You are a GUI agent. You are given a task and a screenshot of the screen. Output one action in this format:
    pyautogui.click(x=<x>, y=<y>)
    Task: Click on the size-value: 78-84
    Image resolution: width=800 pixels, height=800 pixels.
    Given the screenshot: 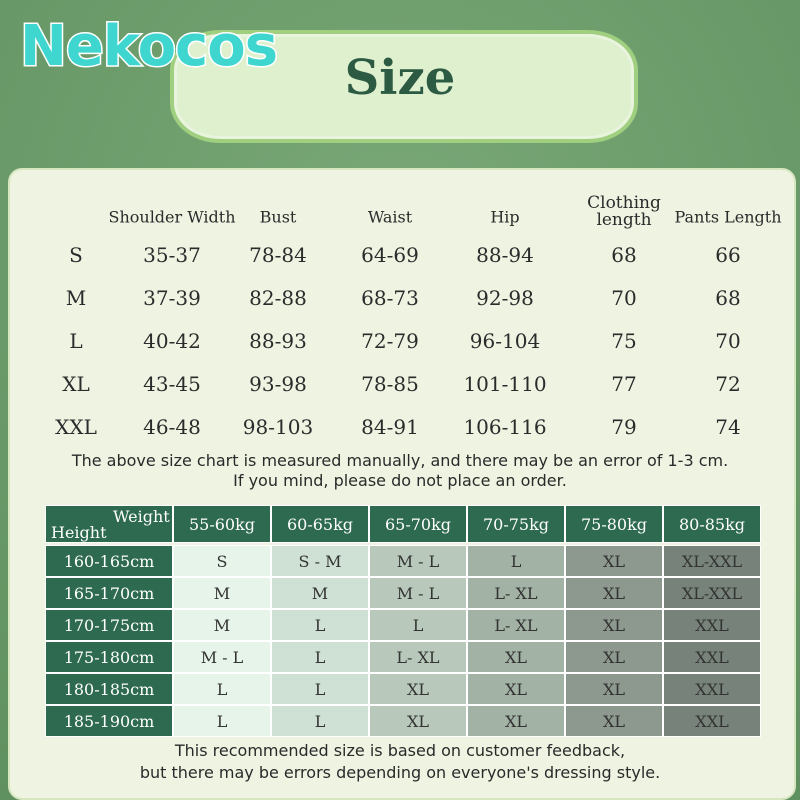 What is the action you would take?
    pyautogui.click(x=278, y=255)
    